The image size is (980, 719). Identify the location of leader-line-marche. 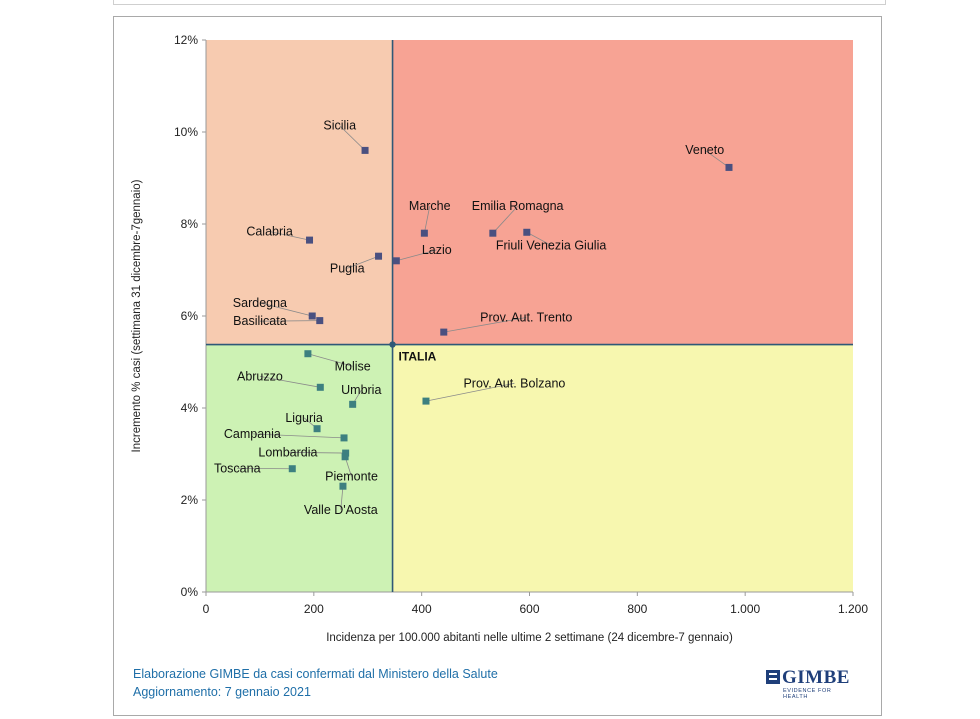
(427, 220).